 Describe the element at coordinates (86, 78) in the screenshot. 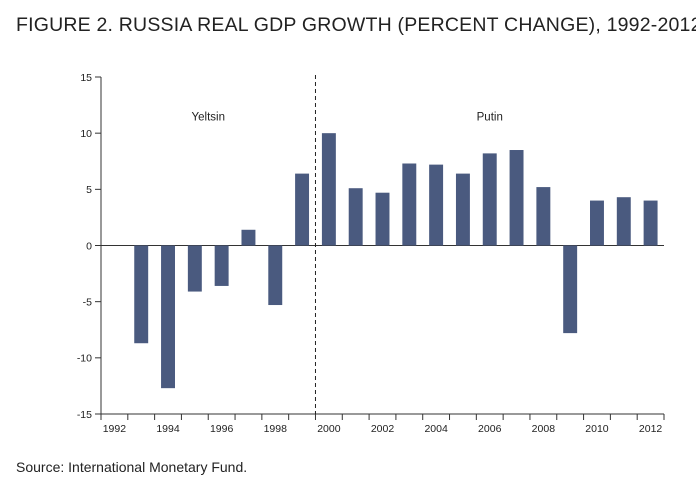

I see `y-tick-label: 15` at that location.